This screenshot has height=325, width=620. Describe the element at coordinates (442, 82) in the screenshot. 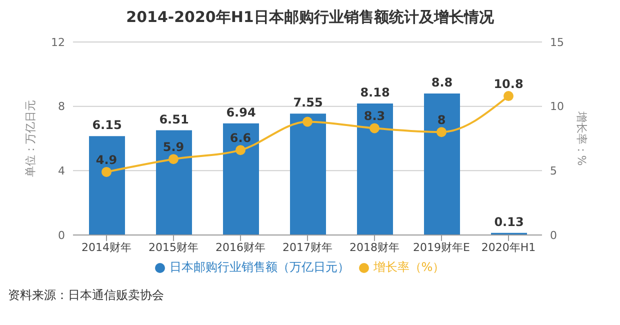

I see `data-label: 8.8` at that location.